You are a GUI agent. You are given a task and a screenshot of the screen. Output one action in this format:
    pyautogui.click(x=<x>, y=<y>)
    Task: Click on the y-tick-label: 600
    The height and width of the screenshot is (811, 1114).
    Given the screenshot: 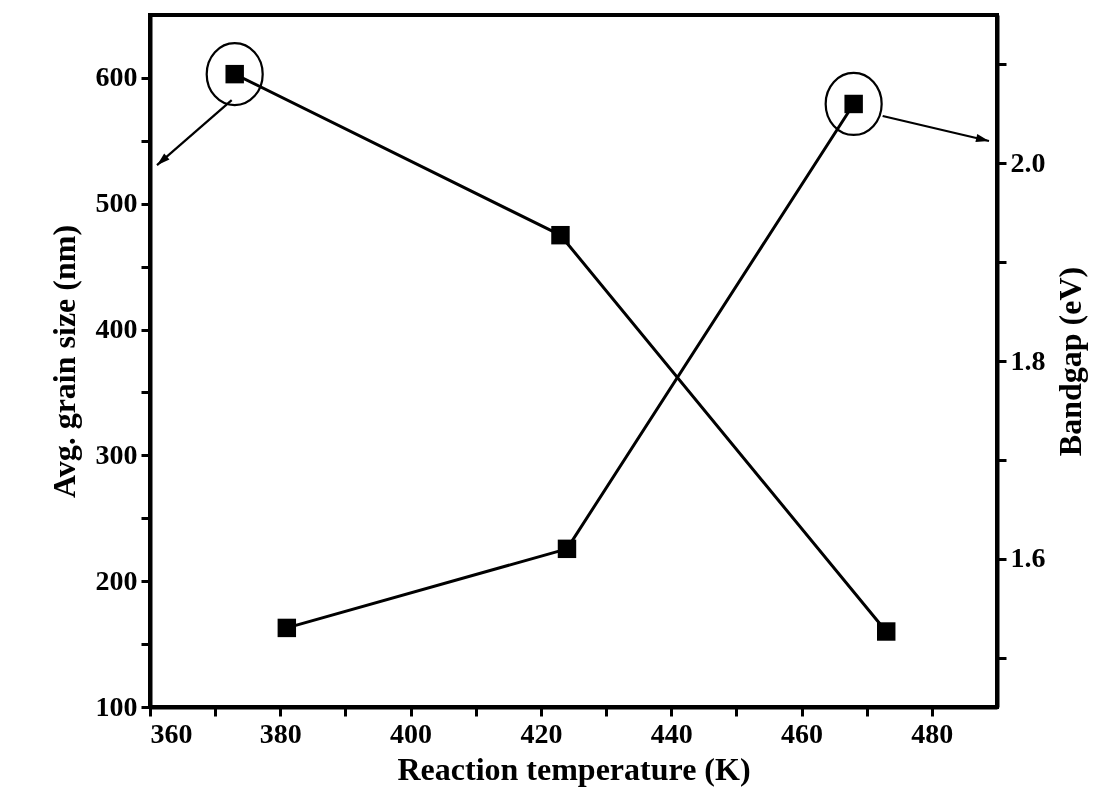 What is the action you would take?
    pyautogui.click(x=116, y=77)
    